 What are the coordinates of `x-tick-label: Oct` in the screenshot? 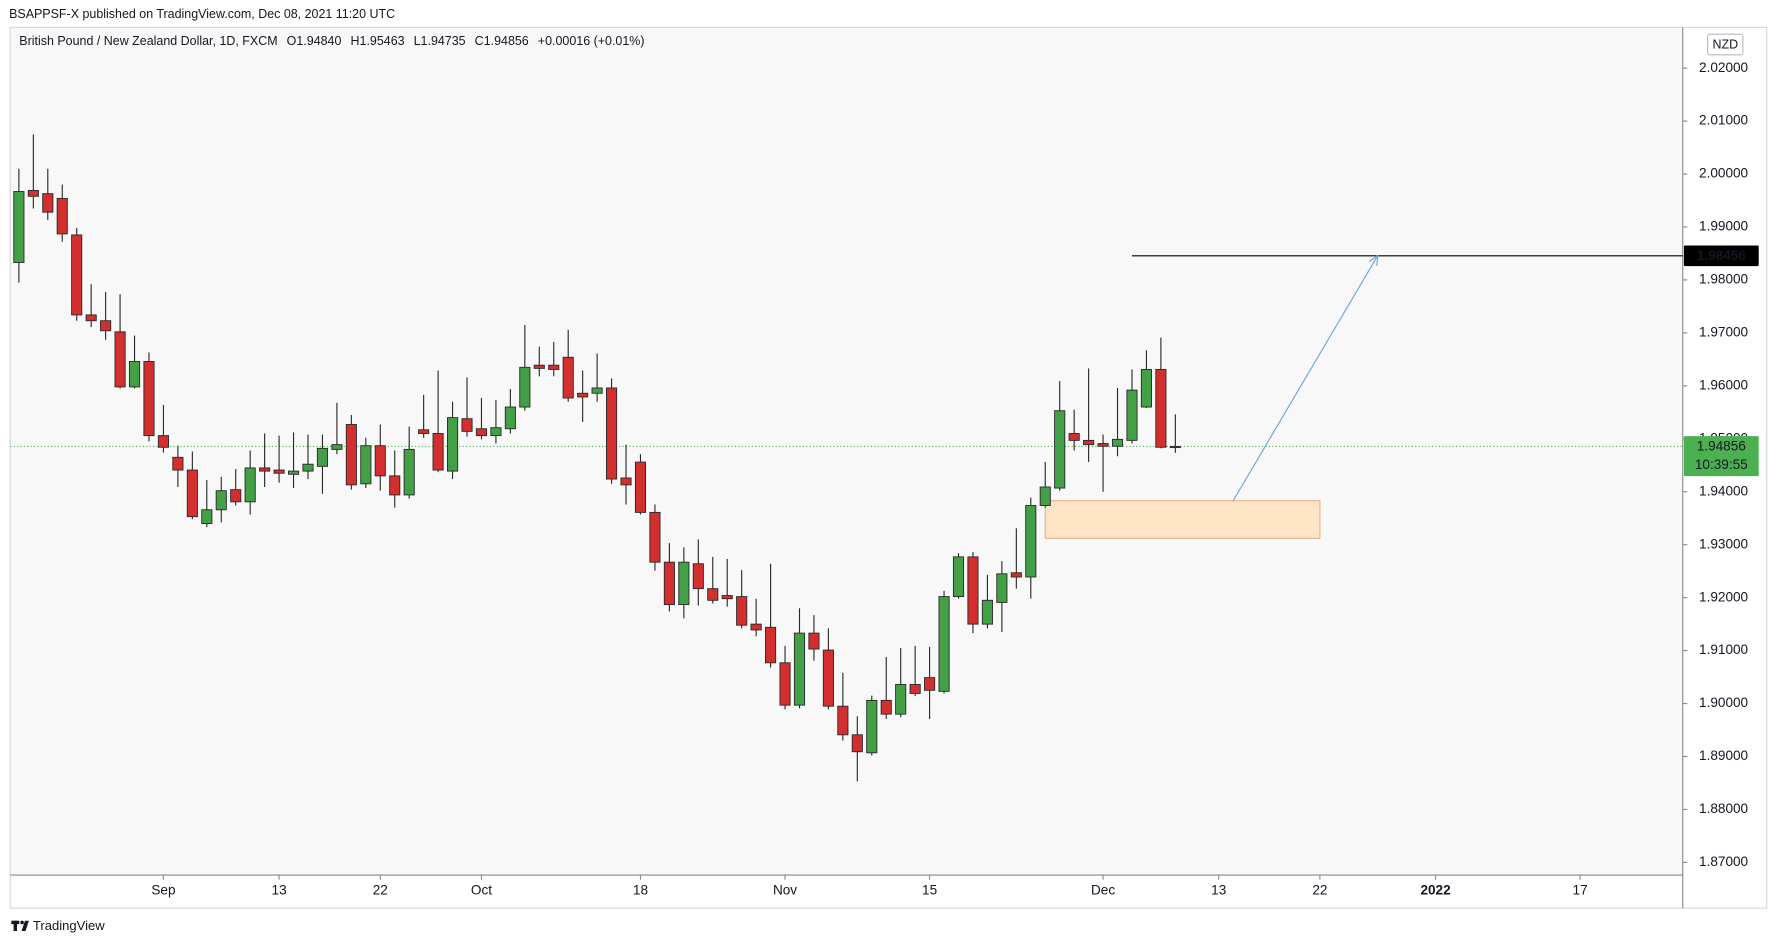 It's located at (481, 890).